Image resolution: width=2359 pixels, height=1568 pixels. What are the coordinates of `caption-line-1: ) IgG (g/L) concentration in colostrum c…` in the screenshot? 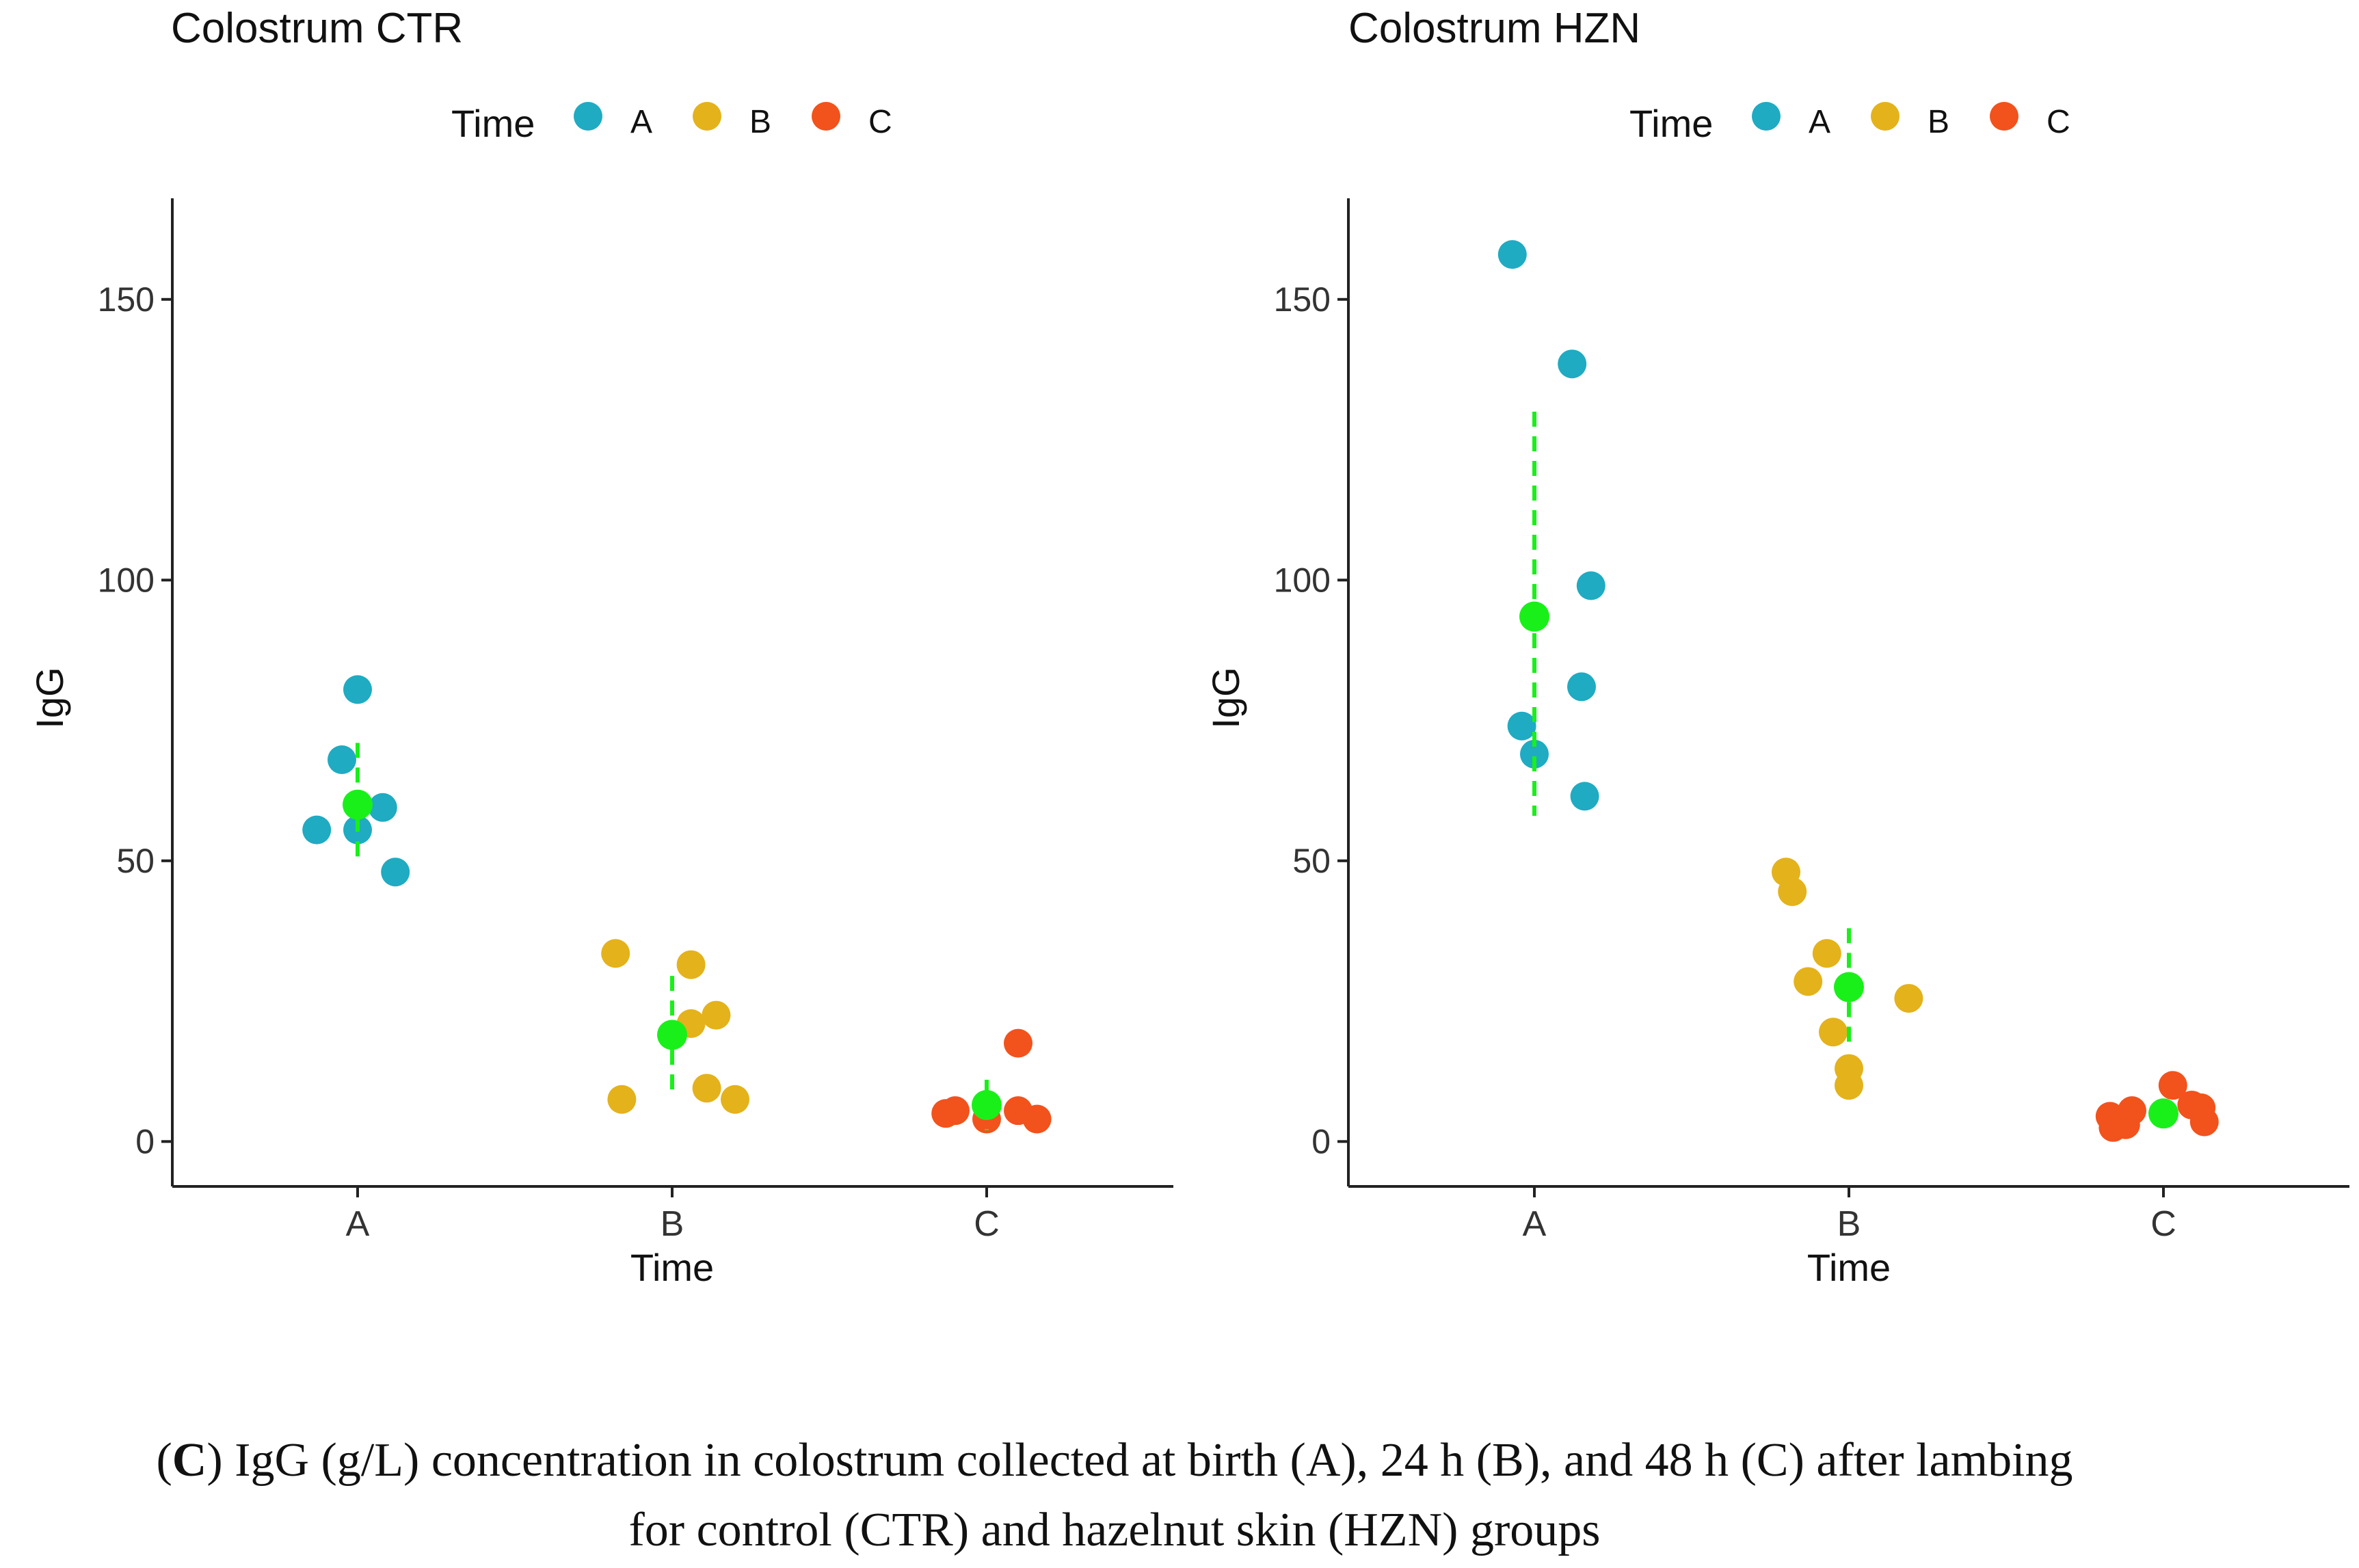 It's located at (1140, 1460).